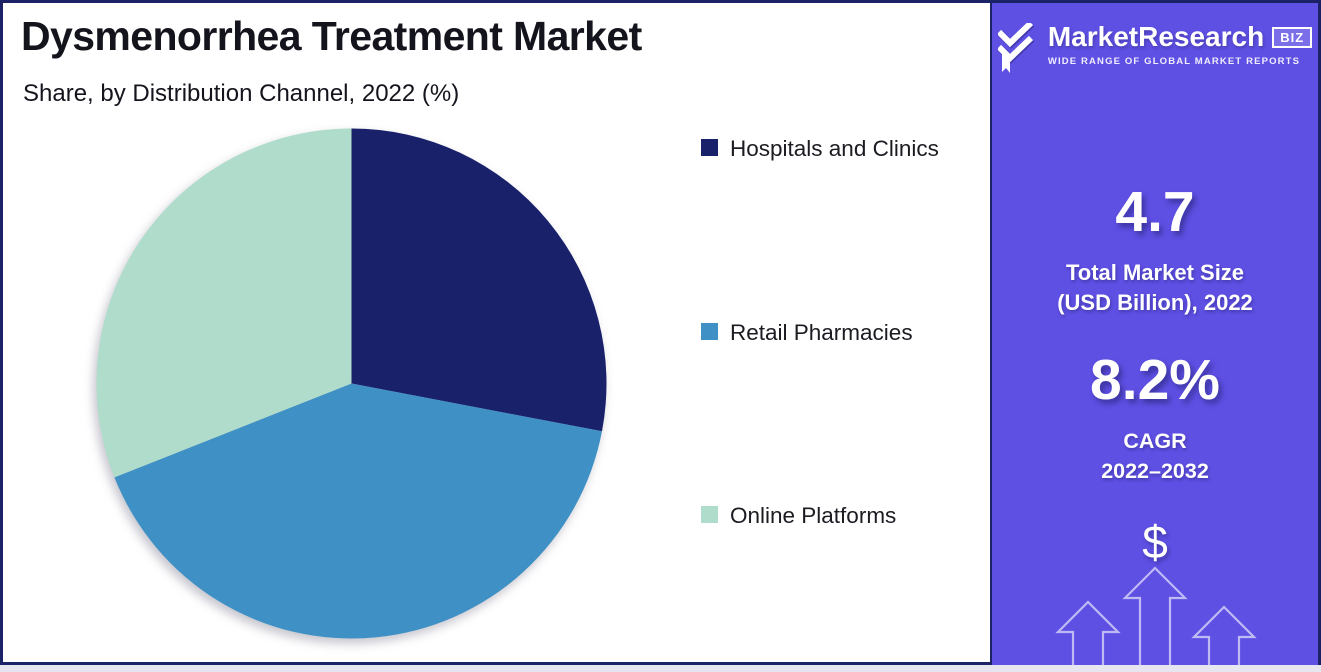 The image size is (1321, 672). Describe the element at coordinates (1156, 36) in the screenshot. I see `brand-name: MarketResearch` at that location.